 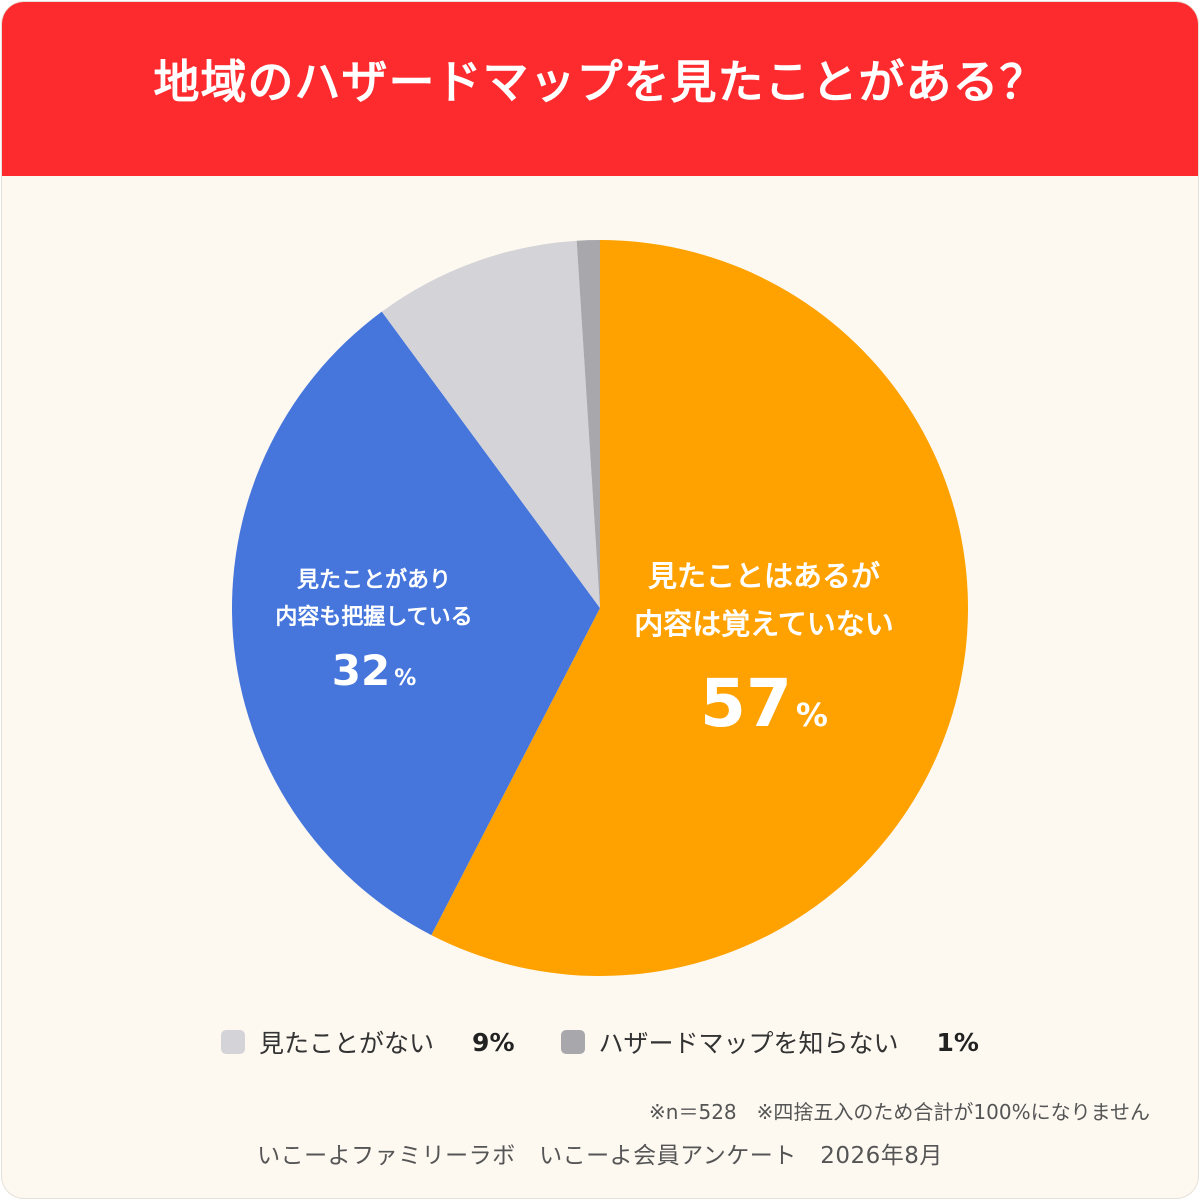 What do you see at coordinates (764, 624) in the screenshot?
I see `slice-label-line: 内容は覚えていない` at bounding box center [764, 624].